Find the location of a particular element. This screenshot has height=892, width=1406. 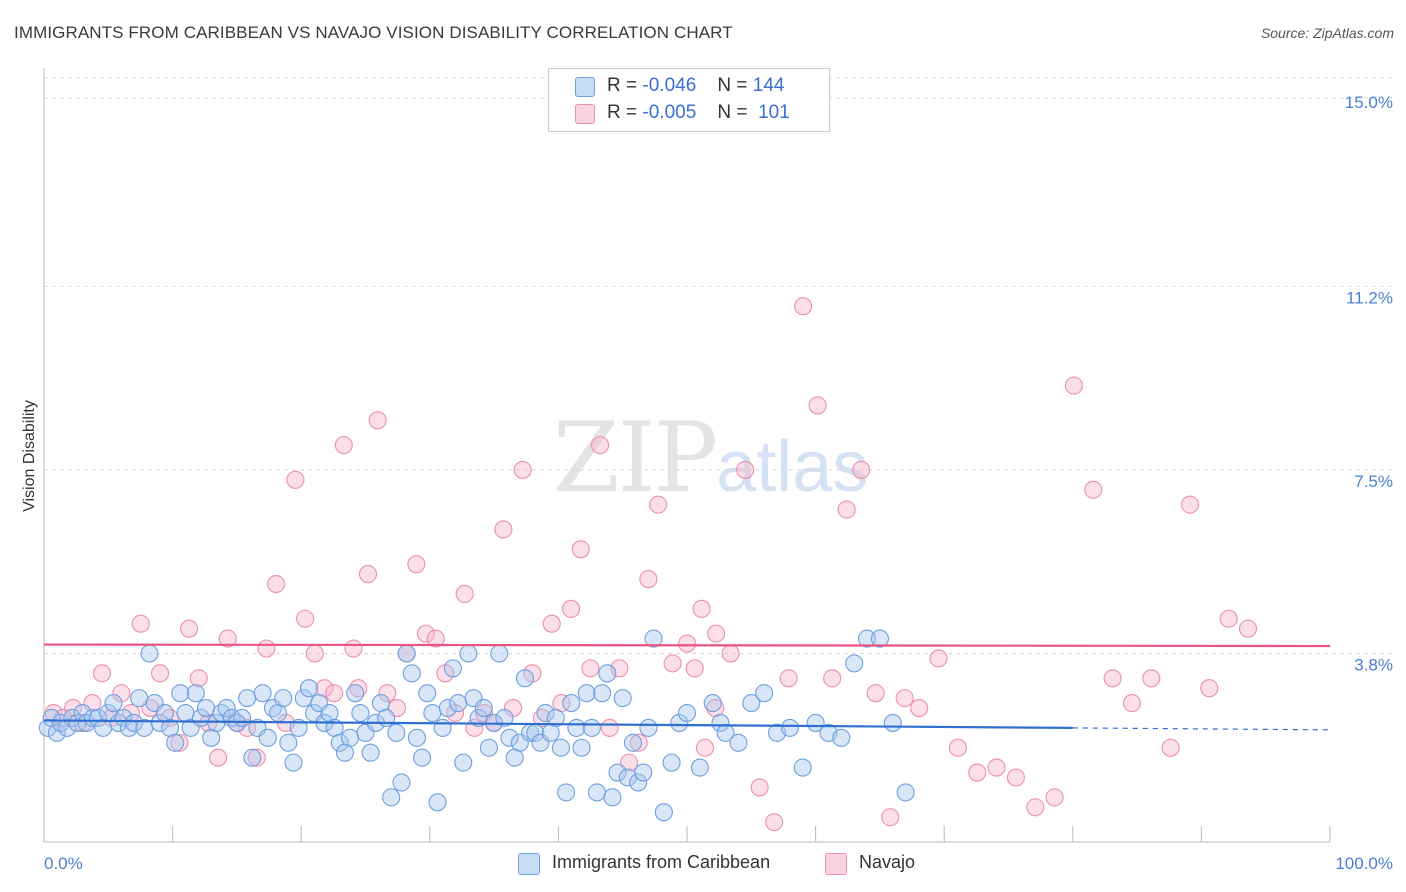

y-tick-label: 11.2% is located at coordinates (1369, 297).